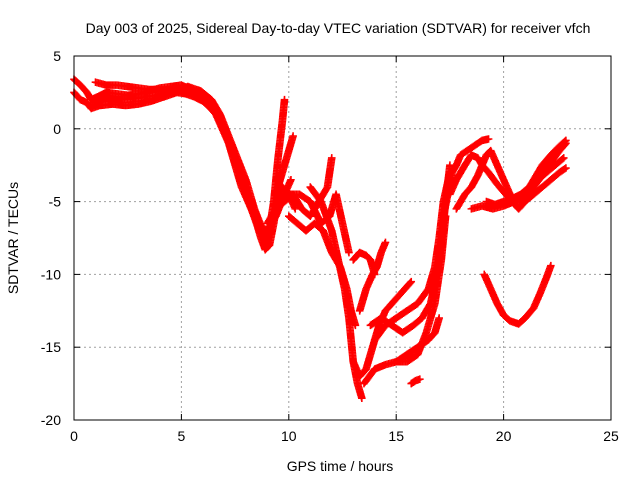 This screenshot has height=480, width=640. Describe the element at coordinates (51, 420) in the screenshot. I see `y-tick-label: -20` at that location.